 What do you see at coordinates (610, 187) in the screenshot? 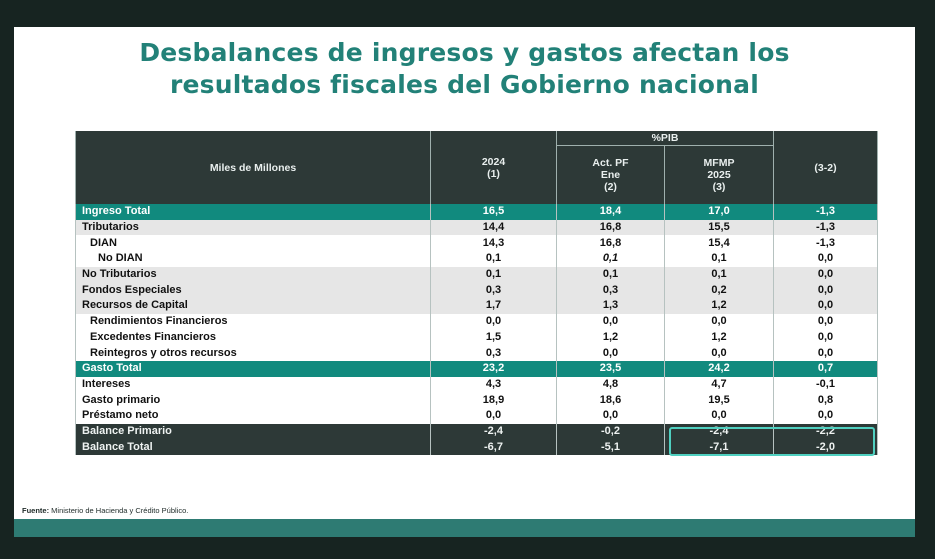
I see `header-act-pf-line3: (2)` at bounding box center [610, 187].